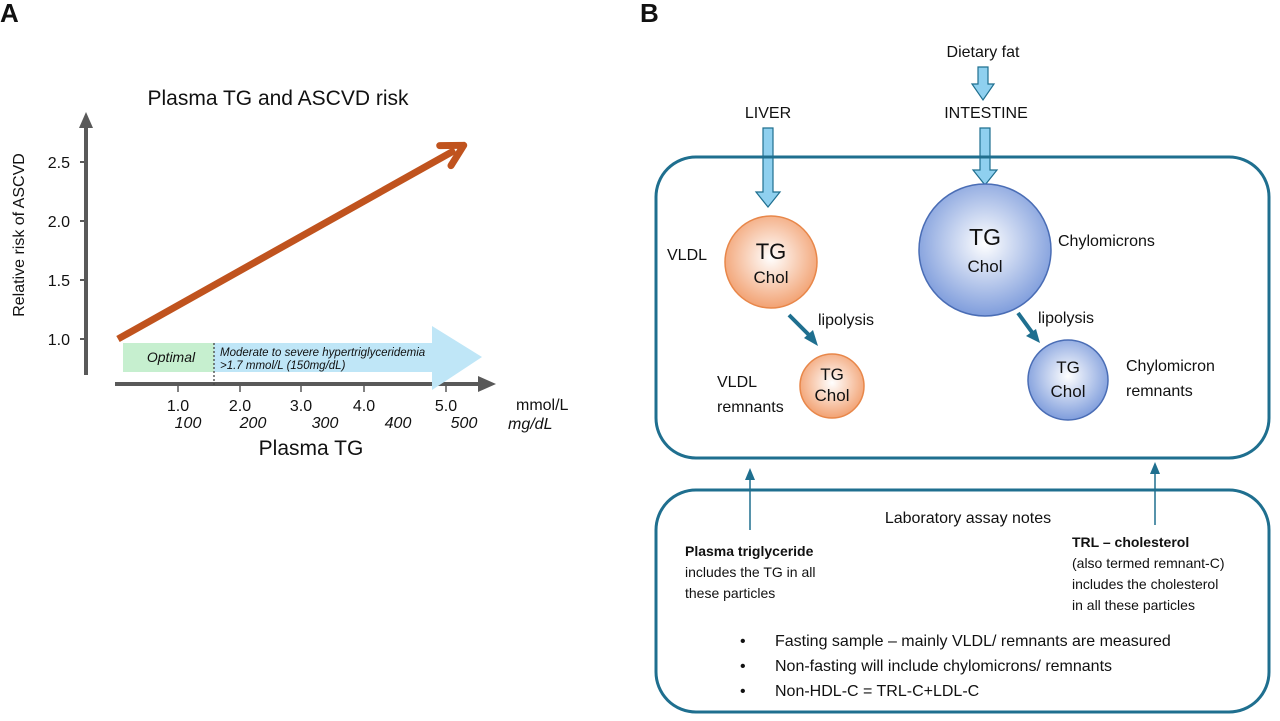 Image resolution: width=1280 pixels, height=721 pixels. What do you see at coordinates (171, 357) in the screenshot?
I see `optimal-label: Optimal` at bounding box center [171, 357].